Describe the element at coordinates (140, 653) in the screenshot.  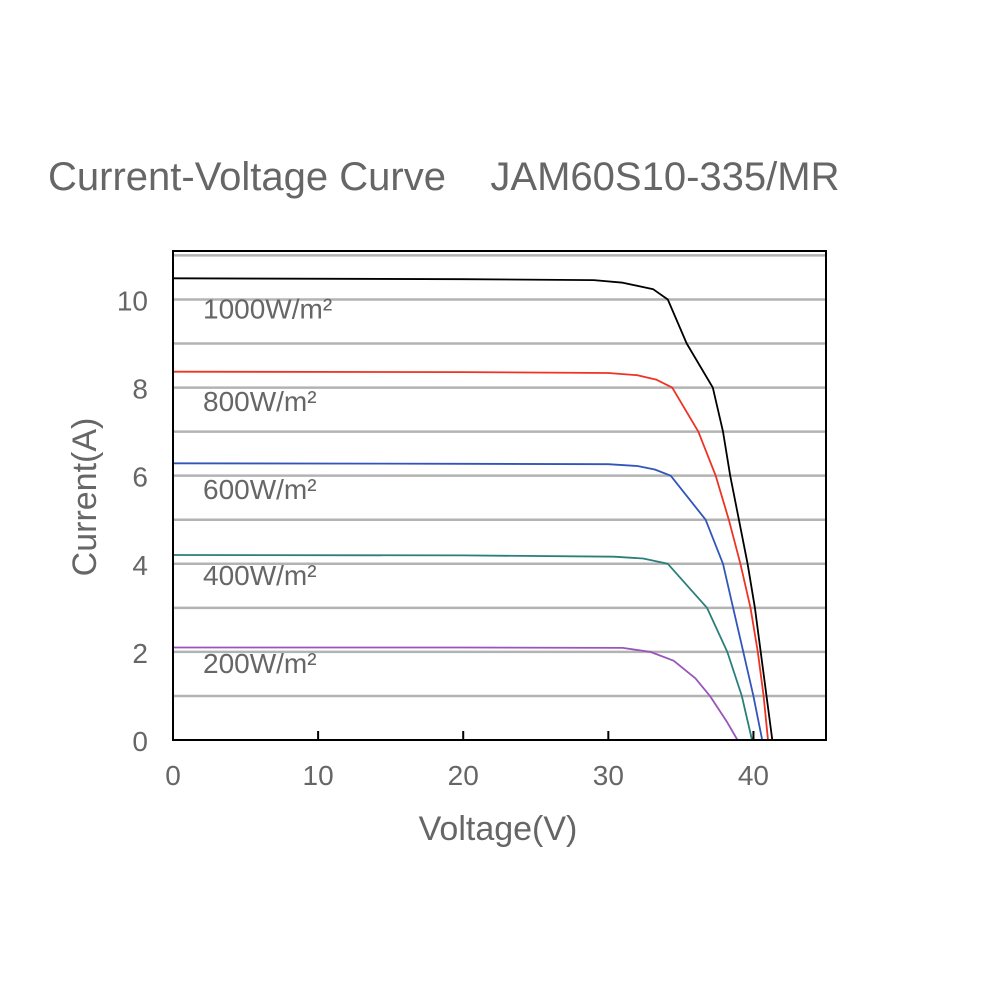
I see `y-tick-label: 2` at that location.